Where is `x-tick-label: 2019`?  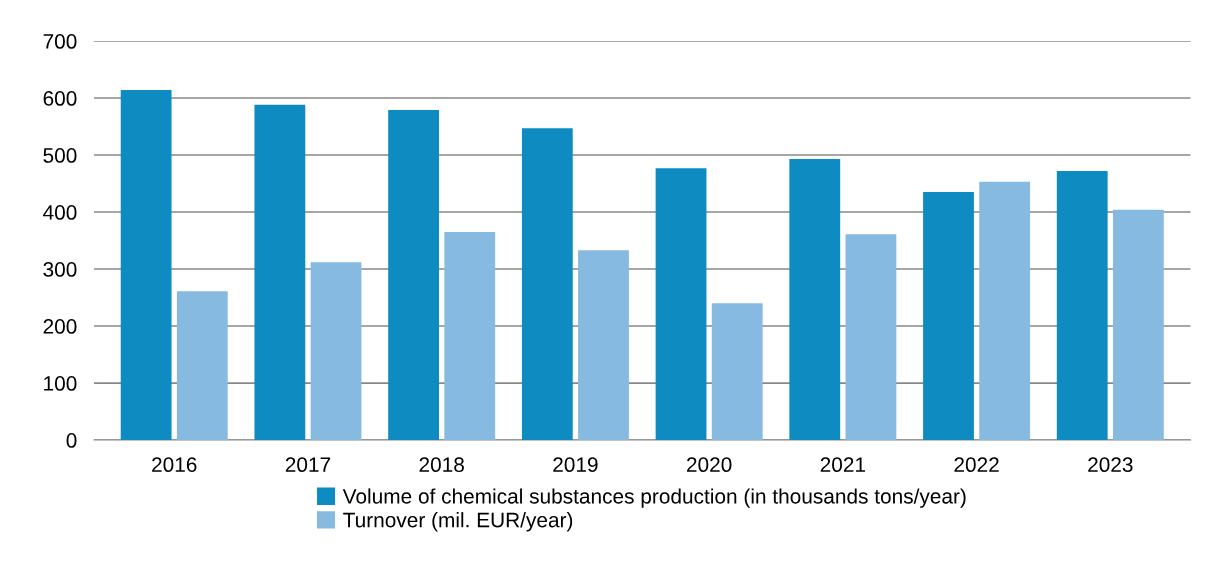
x-tick-label: 2019 is located at coordinates (575, 465).